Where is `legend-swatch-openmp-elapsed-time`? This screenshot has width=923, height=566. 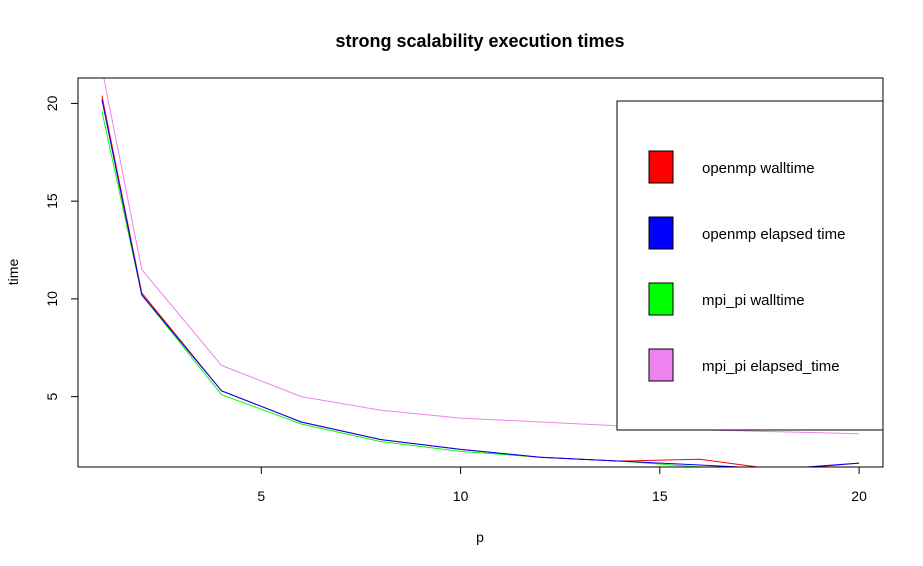
legend-swatch-openmp-elapsed-time is located at coordinates (661, 233).